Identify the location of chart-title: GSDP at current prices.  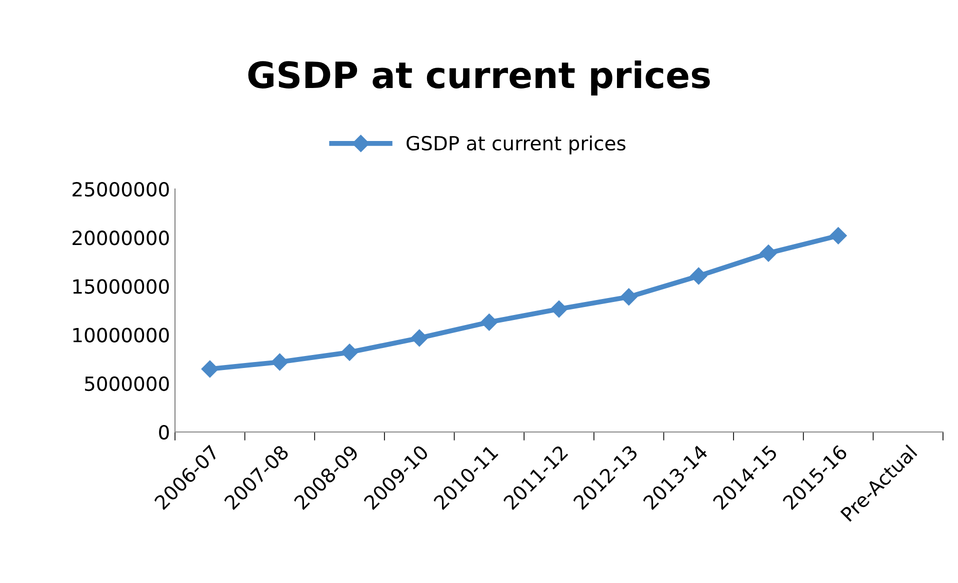
(479, 78).